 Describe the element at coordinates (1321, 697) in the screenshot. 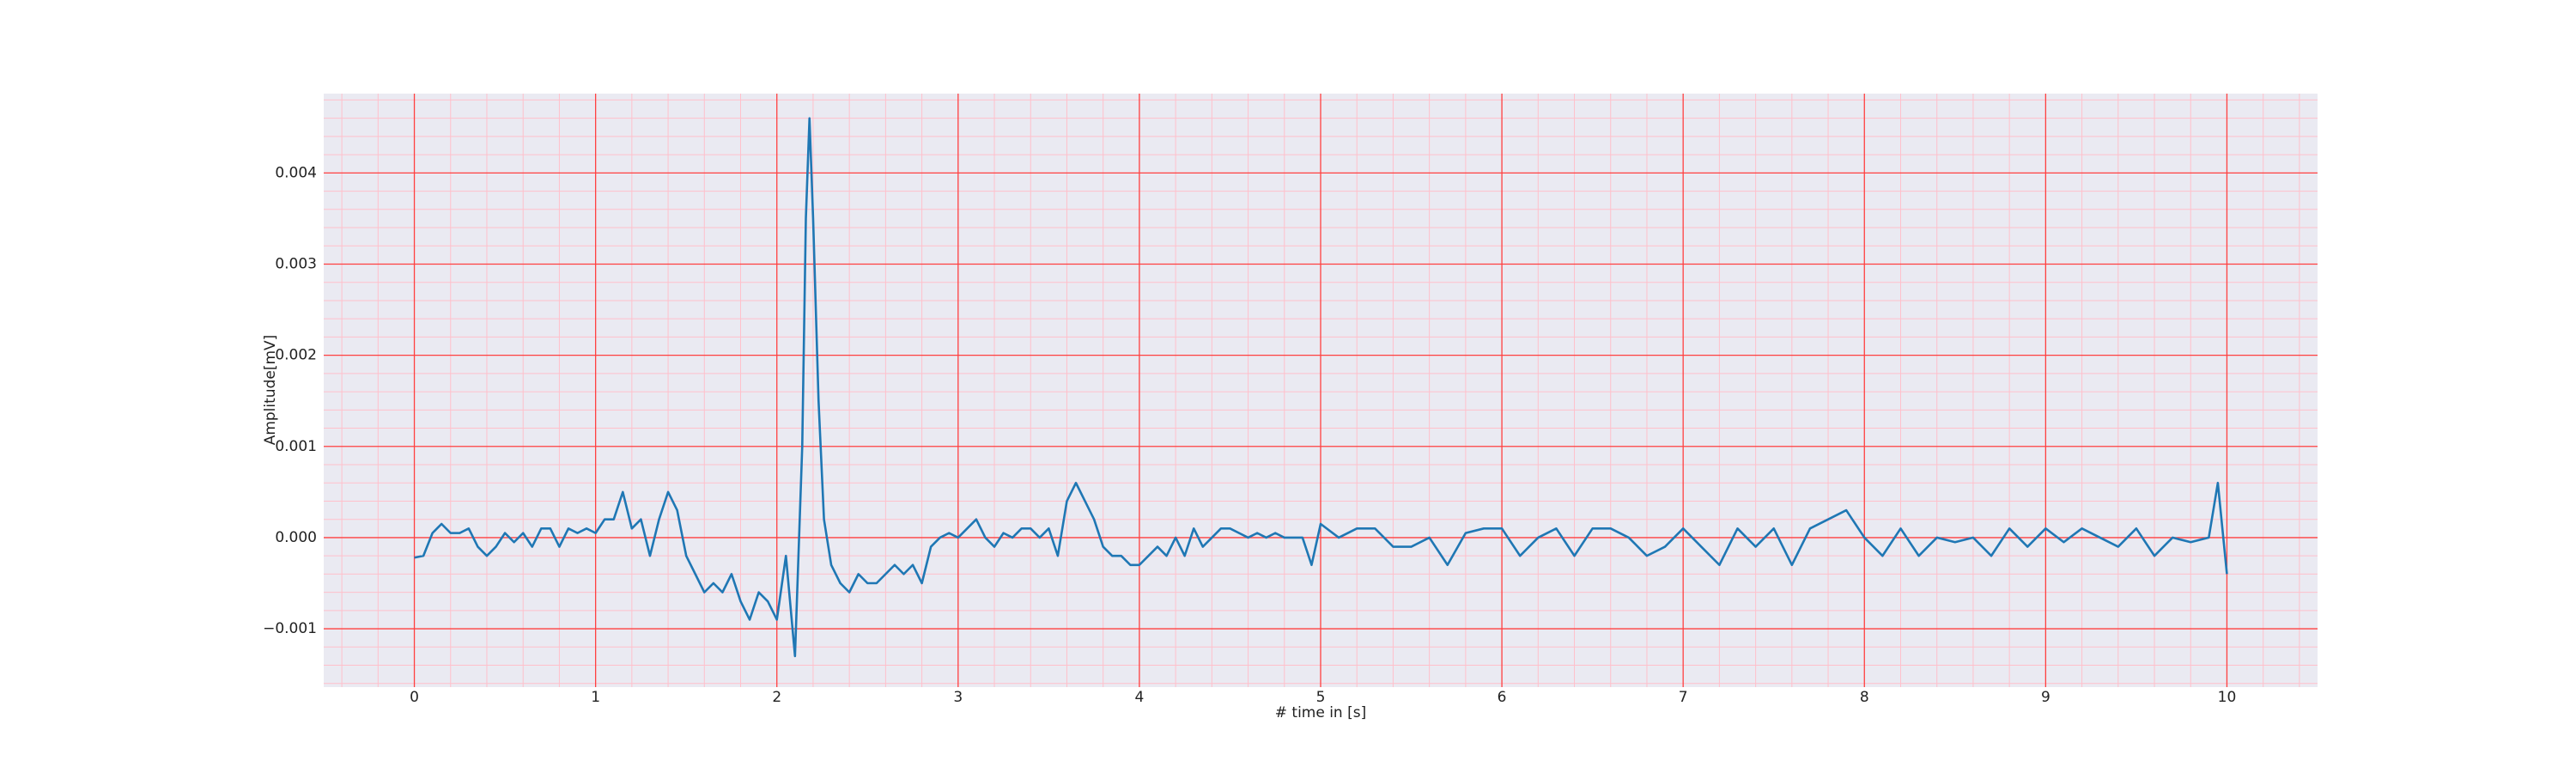

I see `x-tick-label: 5` at that location.